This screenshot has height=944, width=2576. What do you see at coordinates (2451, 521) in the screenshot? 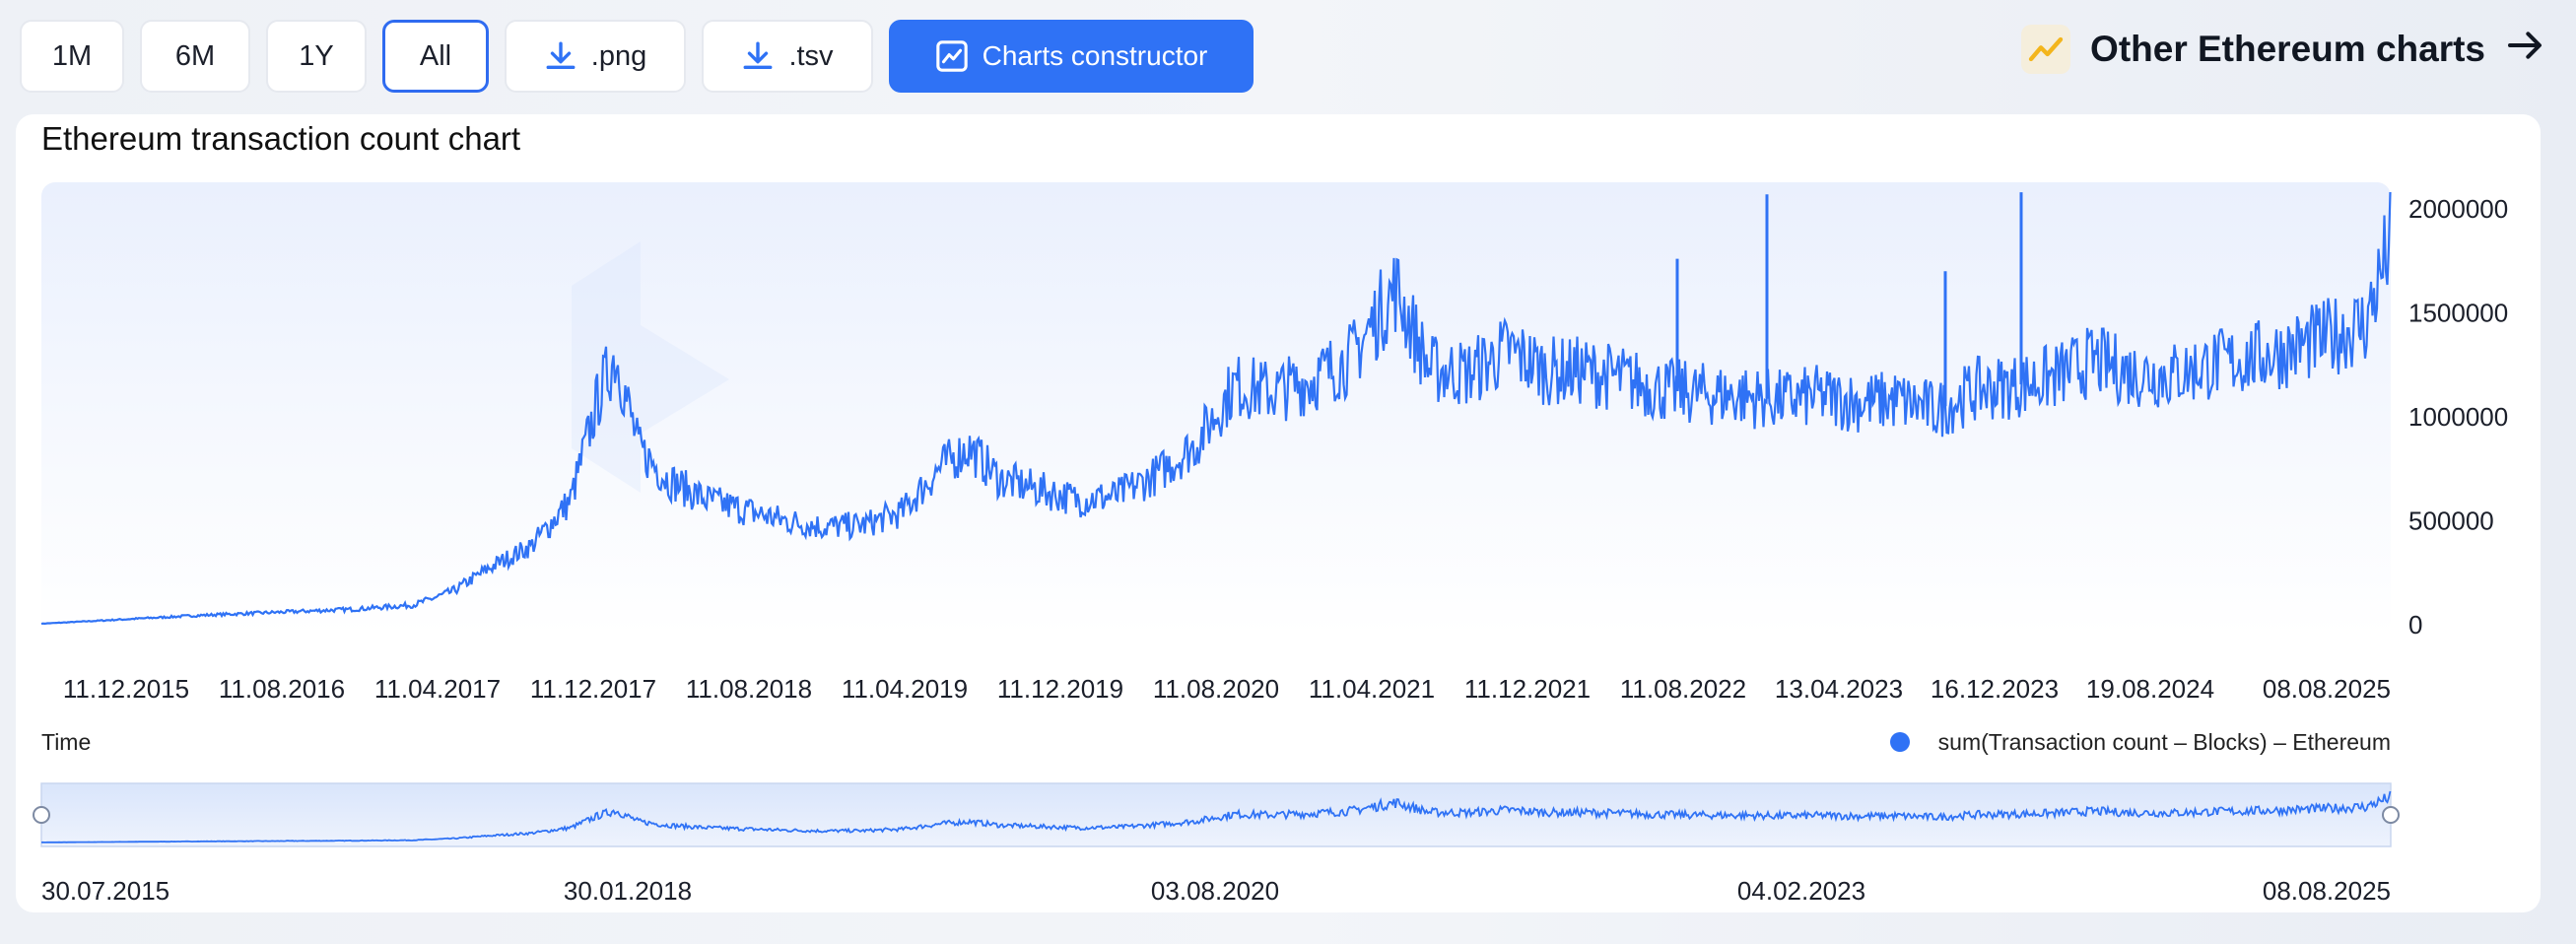
I see `y-tick-label: 500000` at bounding box center [2451, 521].